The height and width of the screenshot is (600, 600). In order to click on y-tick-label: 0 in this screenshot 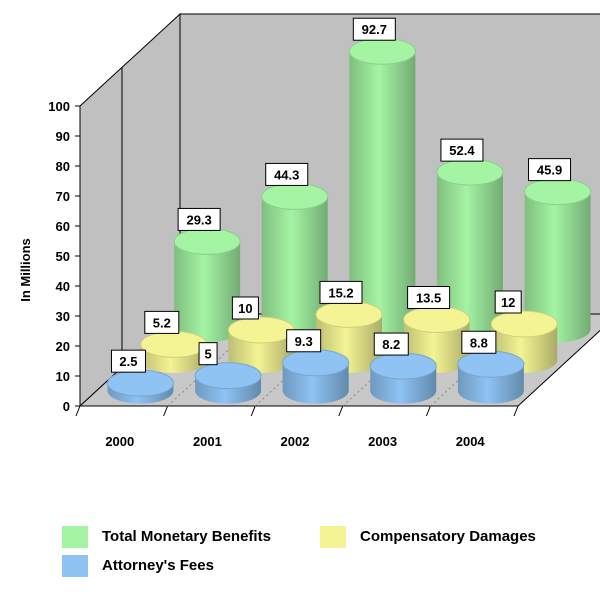, I will do `click(66, 406)`.